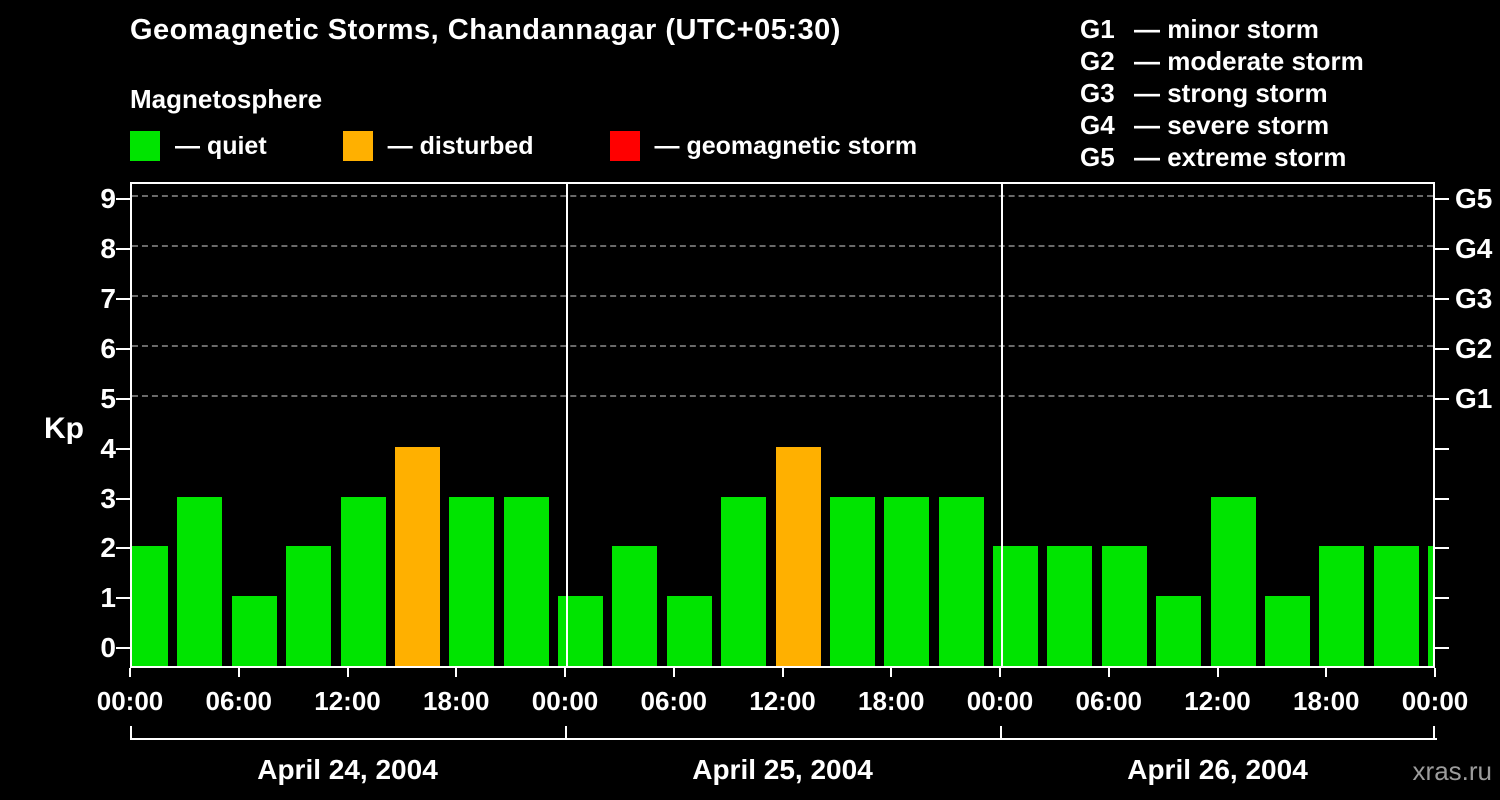 The image size is (1500, 800). I want to click on storm-scale-row-g3: G3 — strong storm, so click(1222, 93).